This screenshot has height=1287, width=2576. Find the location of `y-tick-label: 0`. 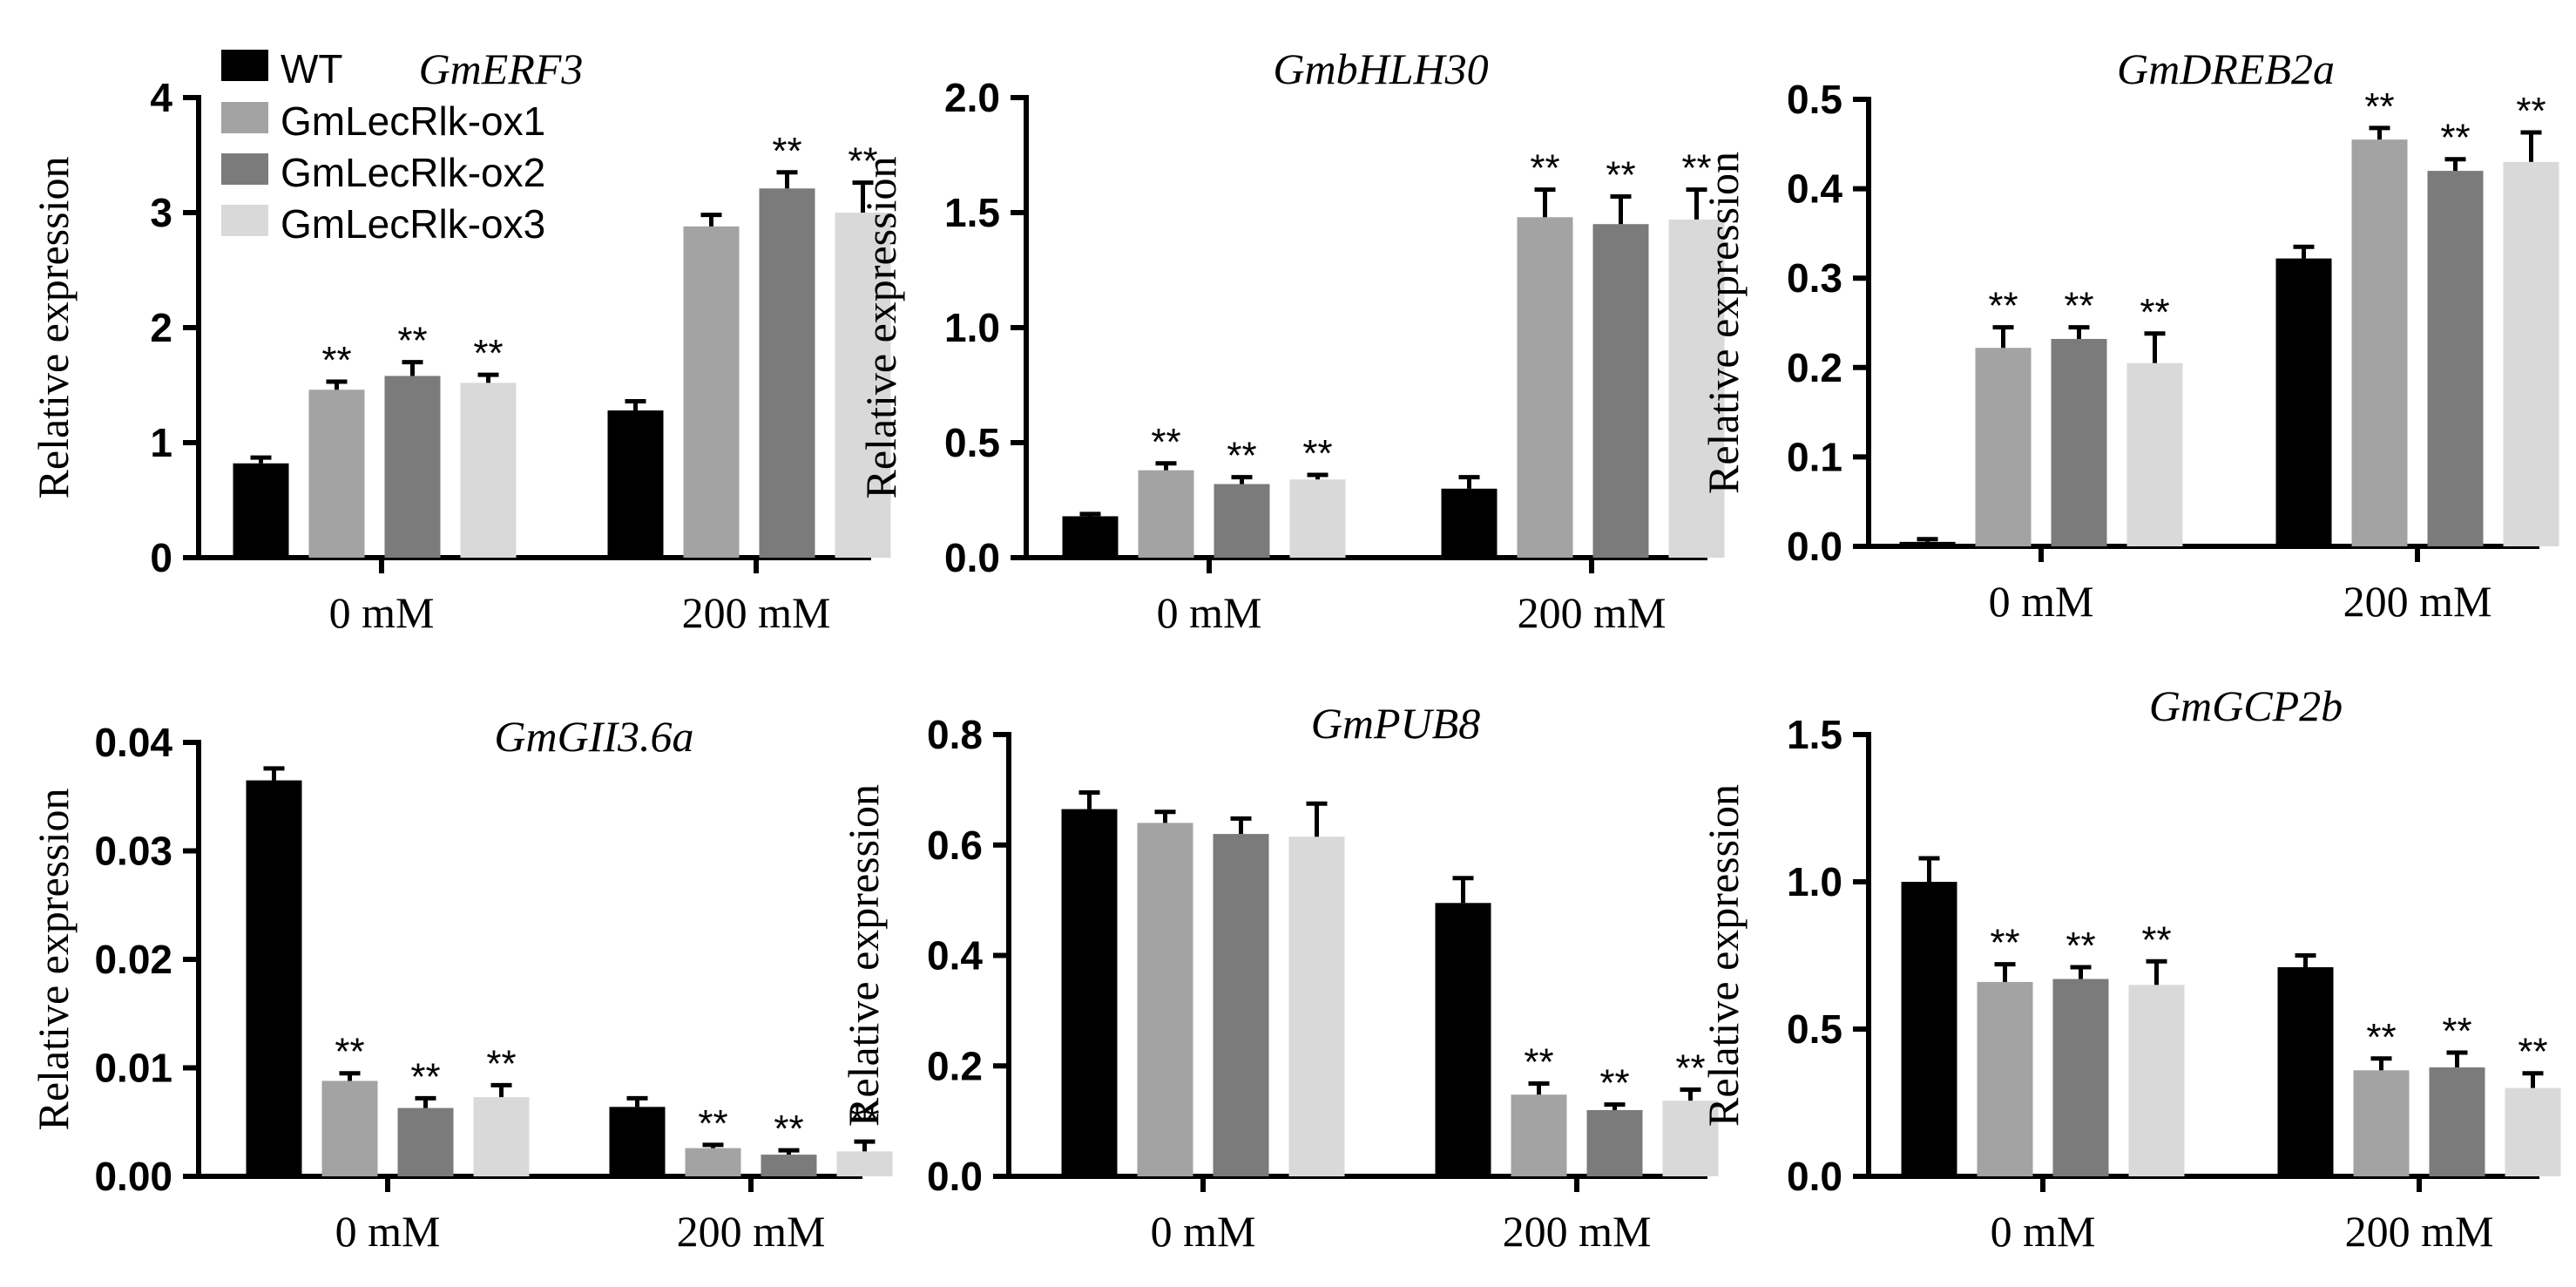

y-tick-label: 0 is located at coordinates (161, 557).